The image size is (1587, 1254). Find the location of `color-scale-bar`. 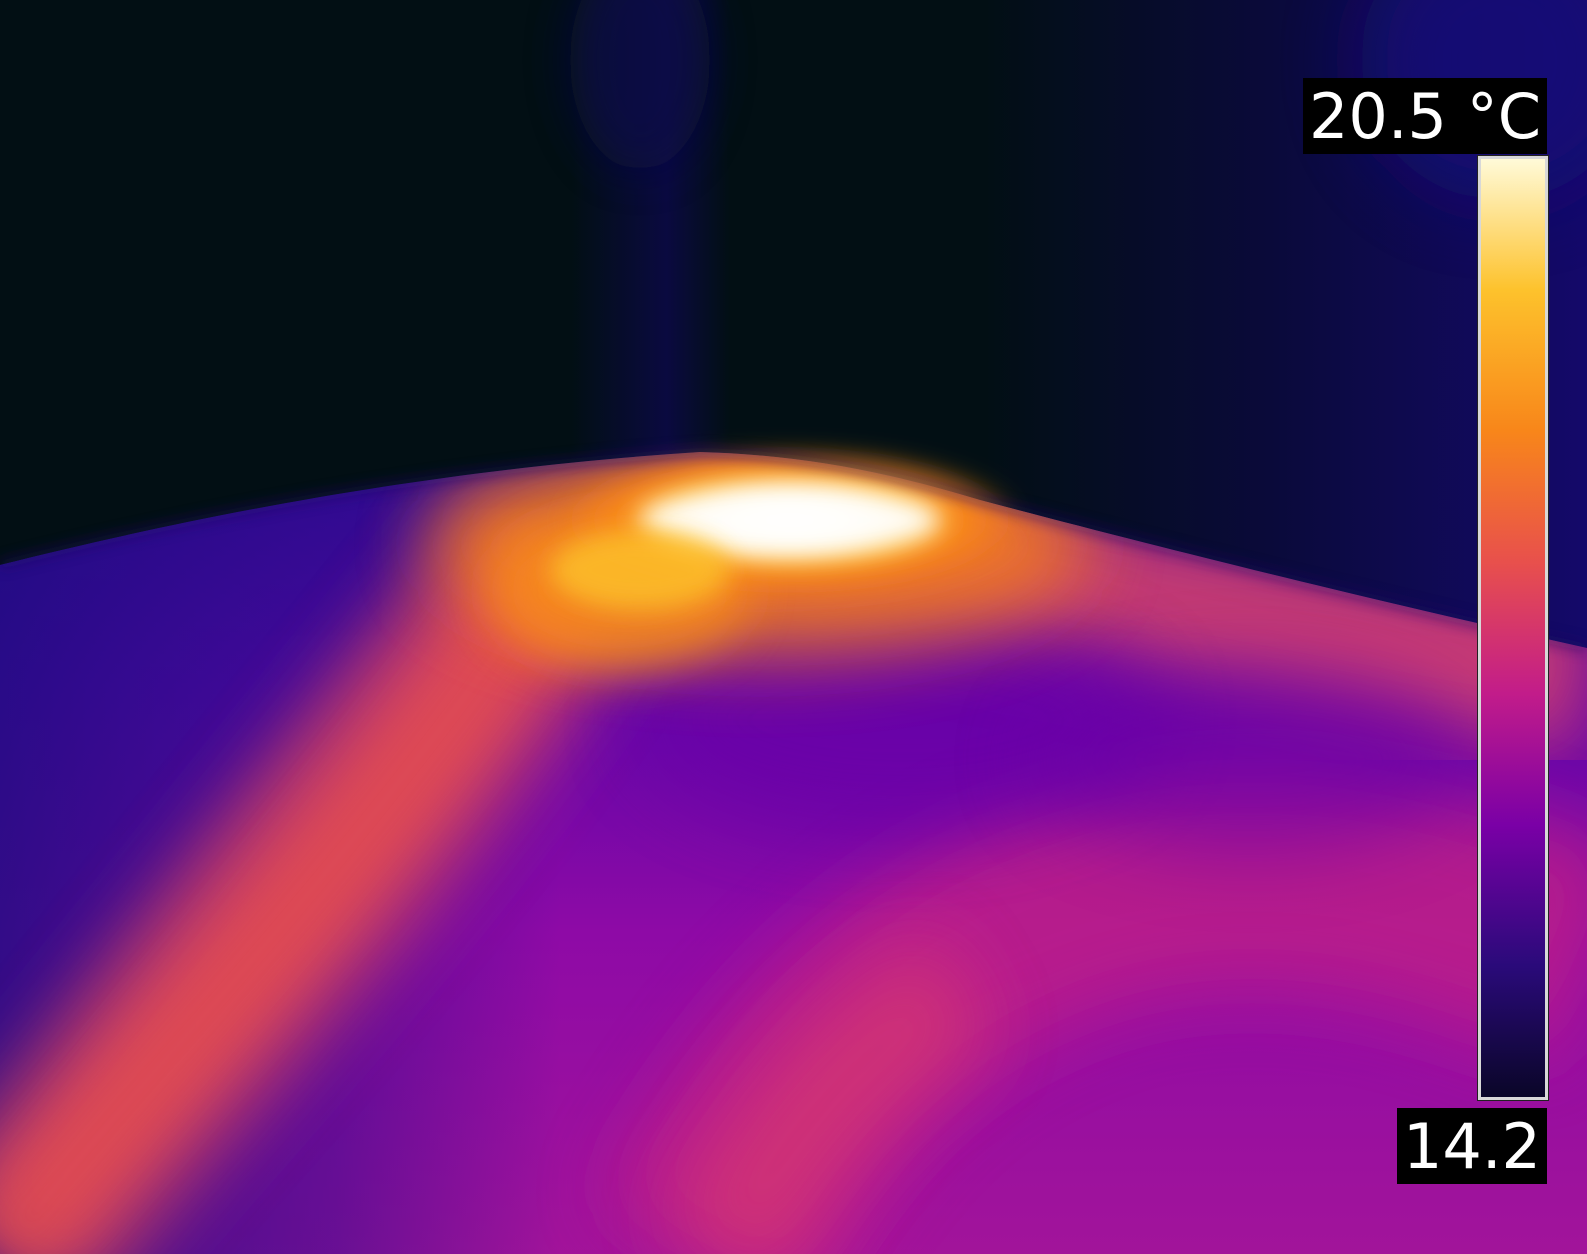

color-scale-bar is located at coordinates (1513, 628).